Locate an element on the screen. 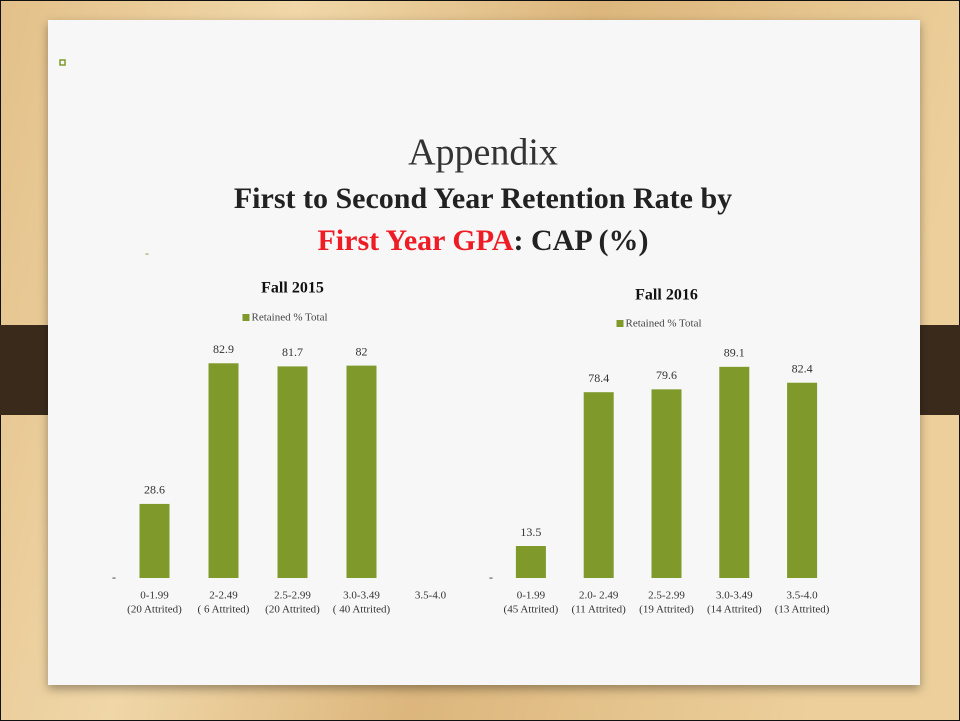  x-tick-sublabel: (45 Attrited) is located at coordinates (531, 610).